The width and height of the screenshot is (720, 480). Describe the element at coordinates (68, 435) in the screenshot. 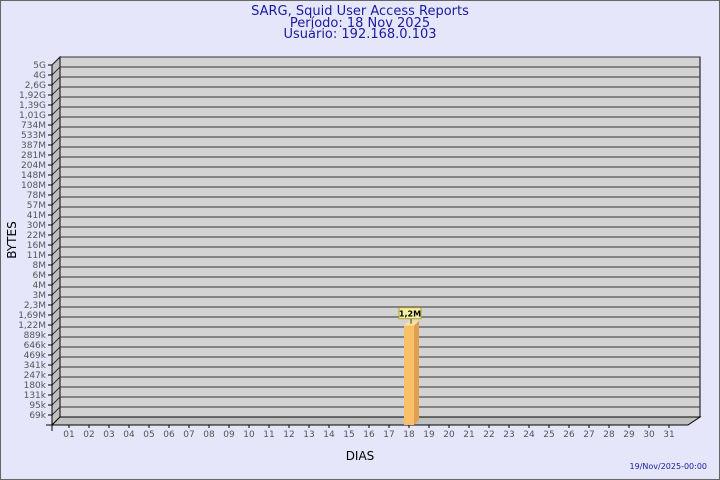

I see `x-tick-label: 01` at that location.